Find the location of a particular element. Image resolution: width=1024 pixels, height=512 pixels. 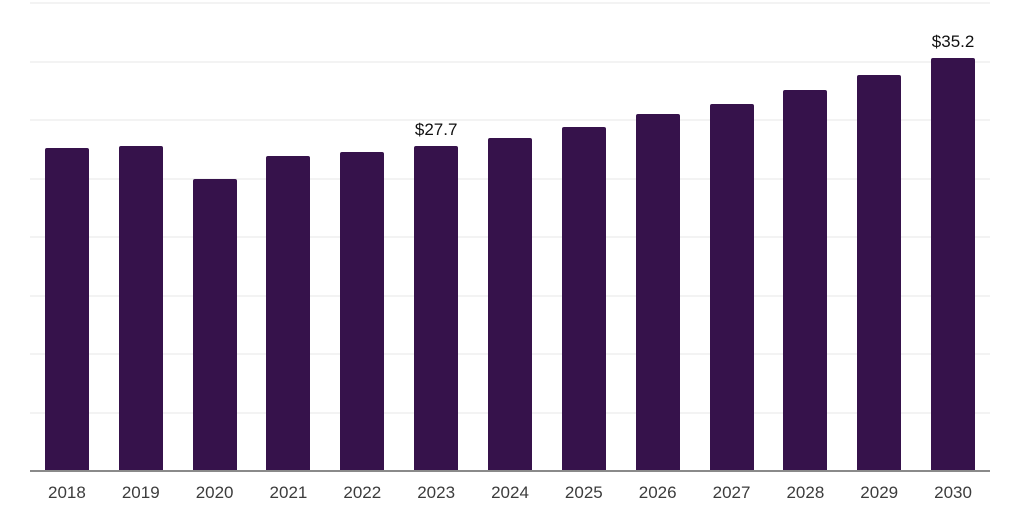

x-label-2026: 2026 is located at coordinates (657, 492).